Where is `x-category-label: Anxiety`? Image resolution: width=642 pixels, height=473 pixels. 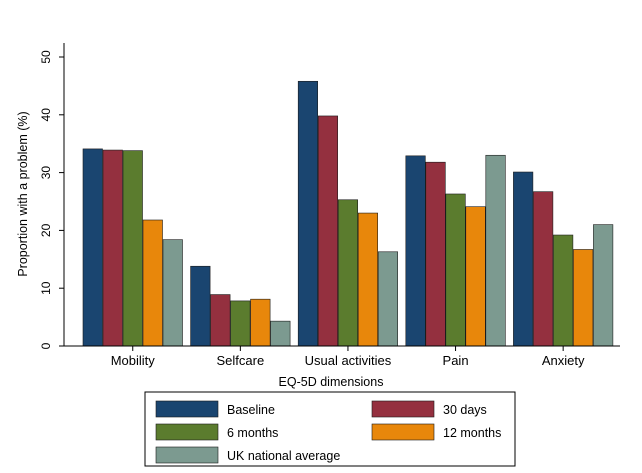
x-category-label: Anxiety is located at coordinates (563, 360).